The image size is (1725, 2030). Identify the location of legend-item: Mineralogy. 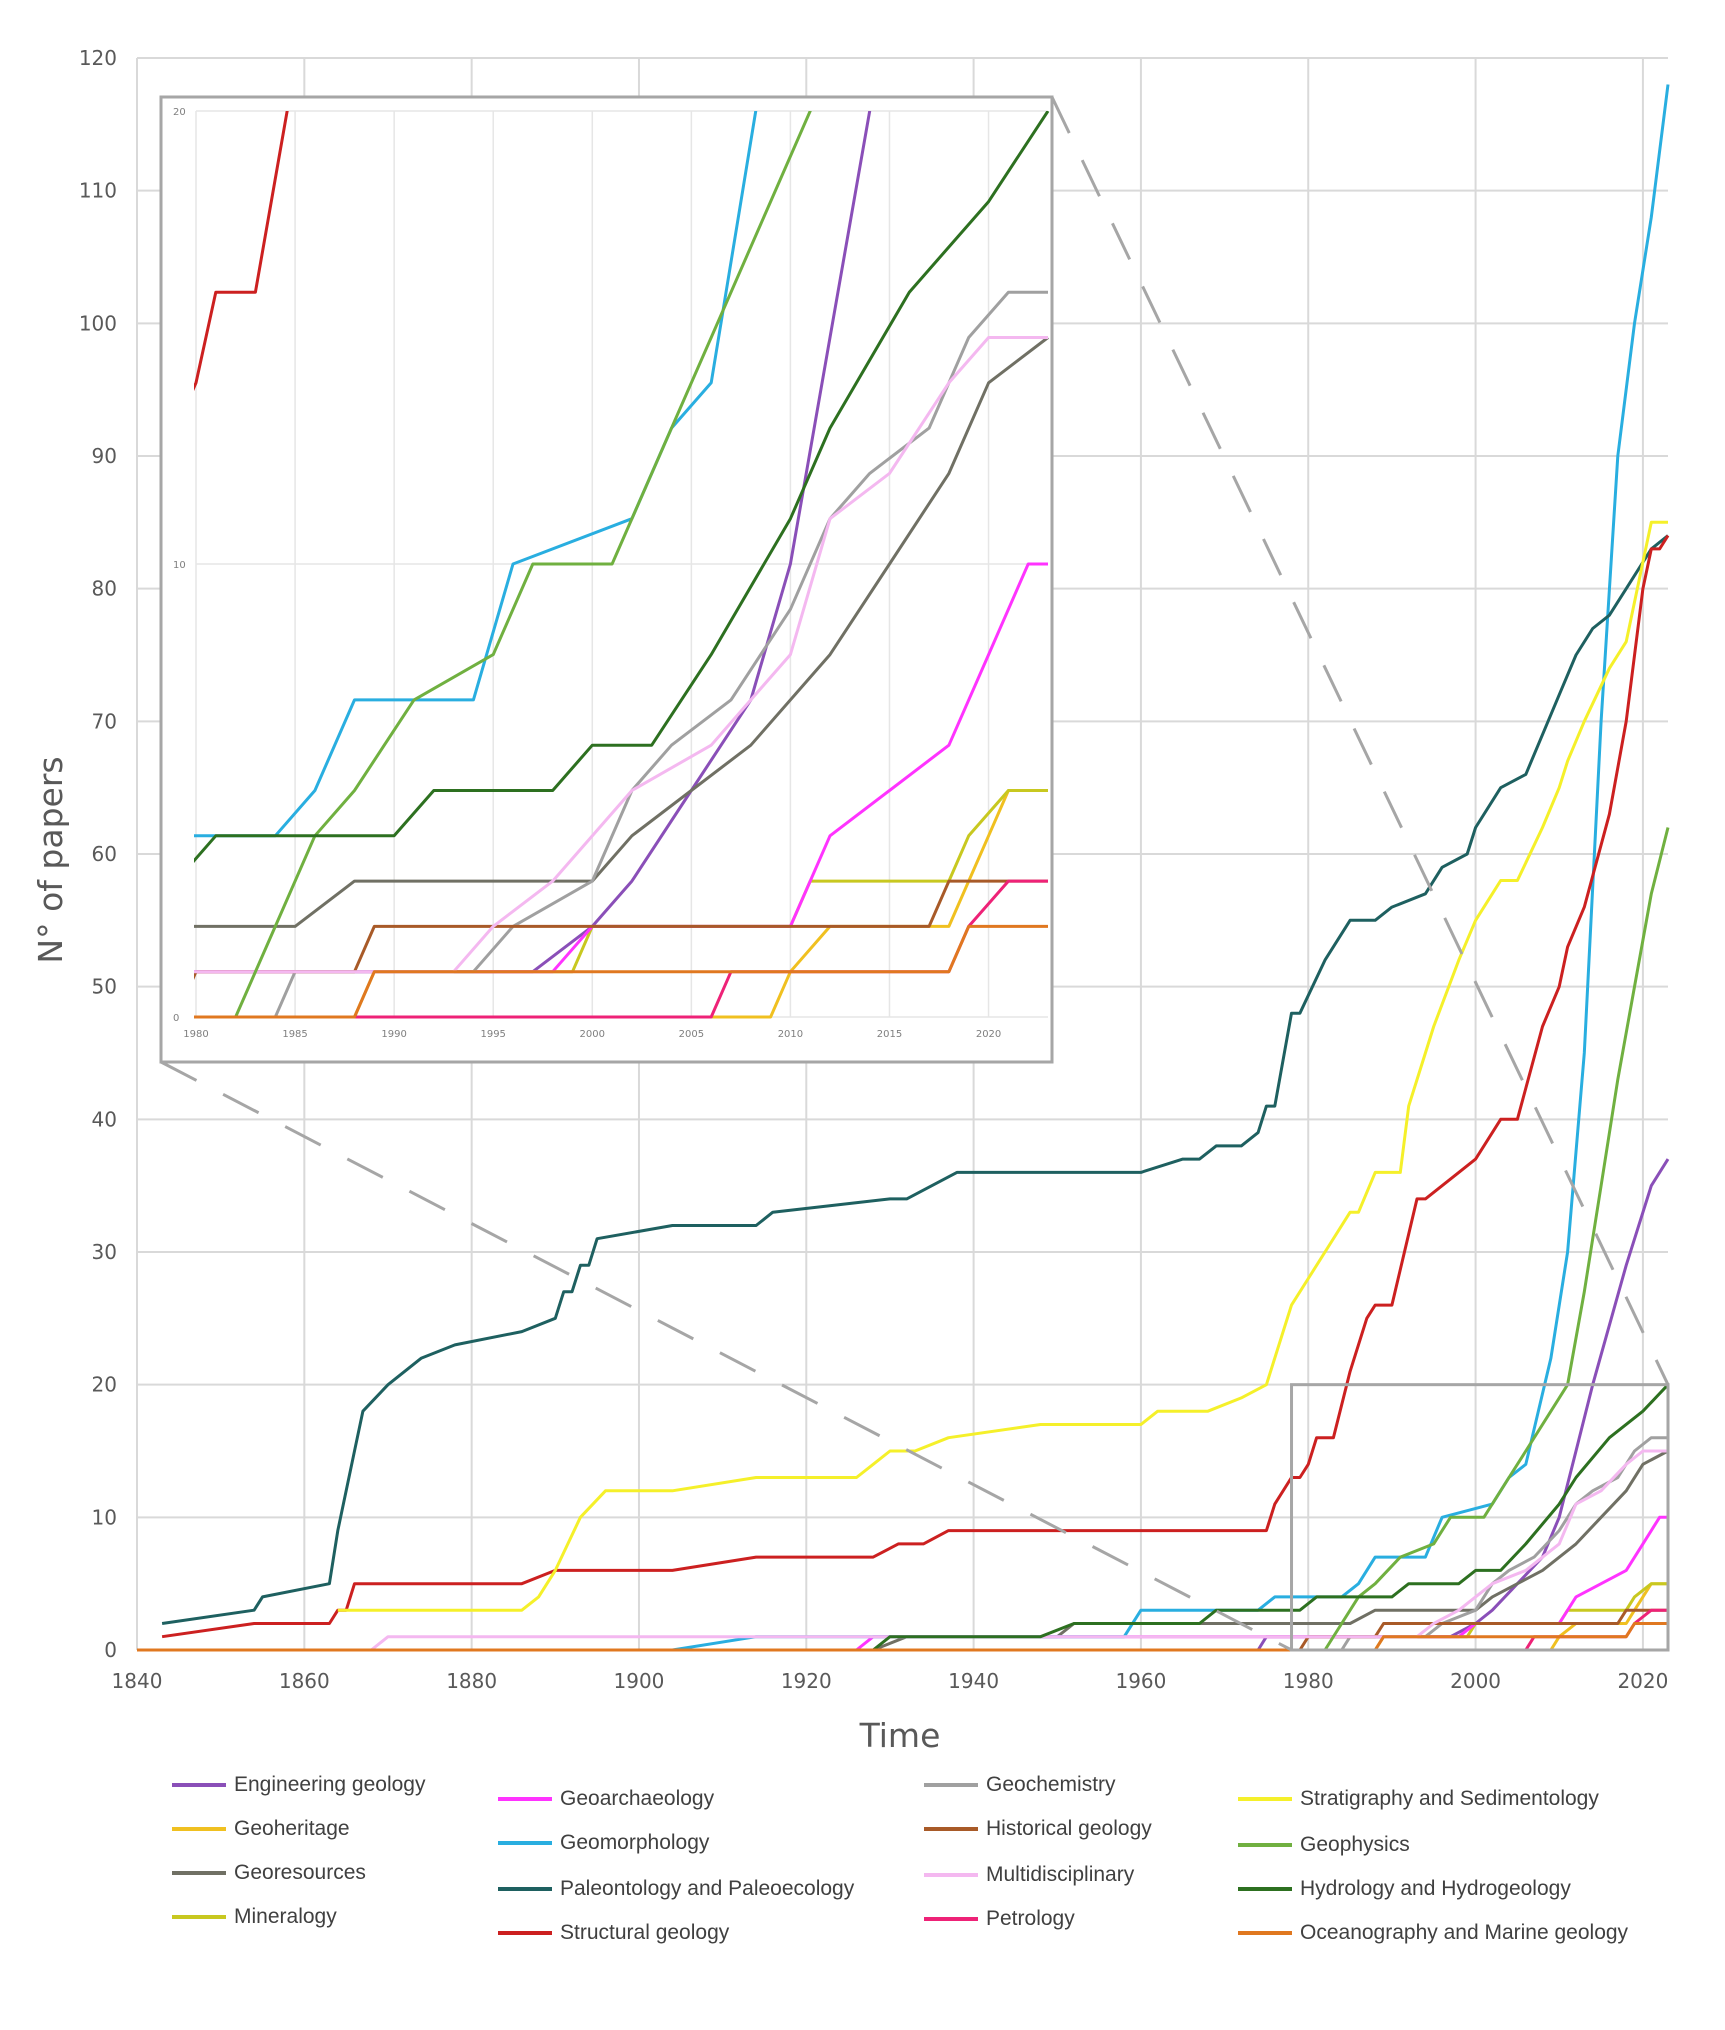
(254, 1917).